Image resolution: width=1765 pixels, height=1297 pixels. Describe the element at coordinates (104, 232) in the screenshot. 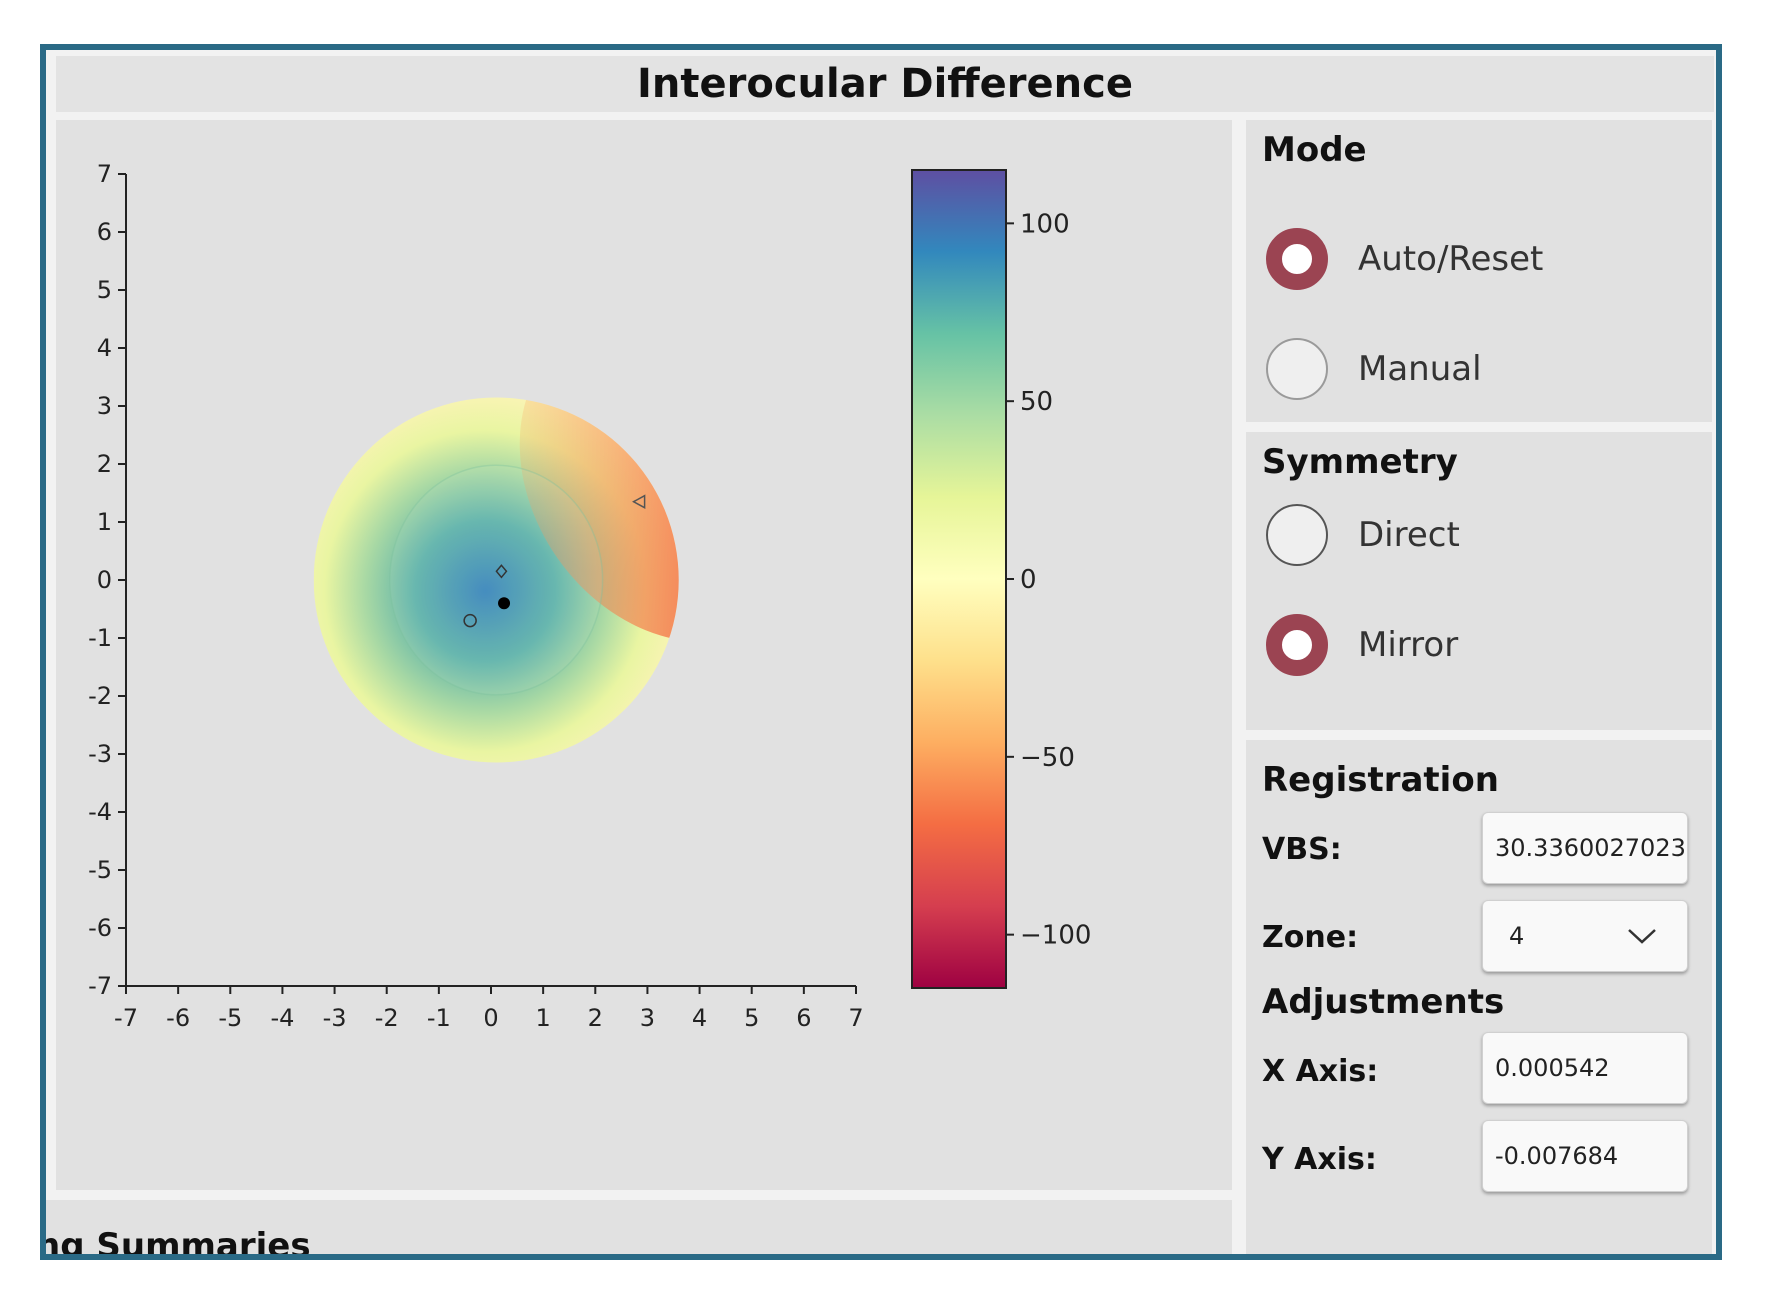

I see `y-tick-label: 6` at that location.